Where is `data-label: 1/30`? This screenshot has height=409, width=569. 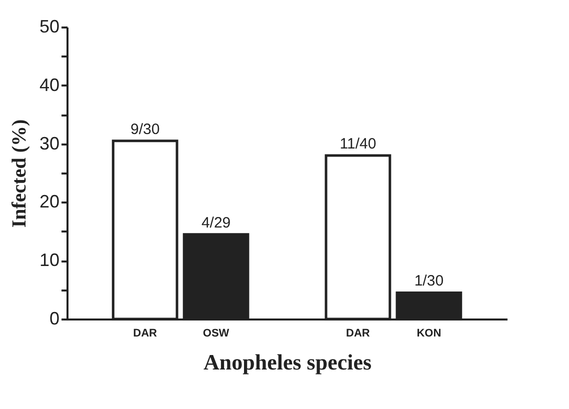 data-label: 1/30 is located at coordinates (429, 281).